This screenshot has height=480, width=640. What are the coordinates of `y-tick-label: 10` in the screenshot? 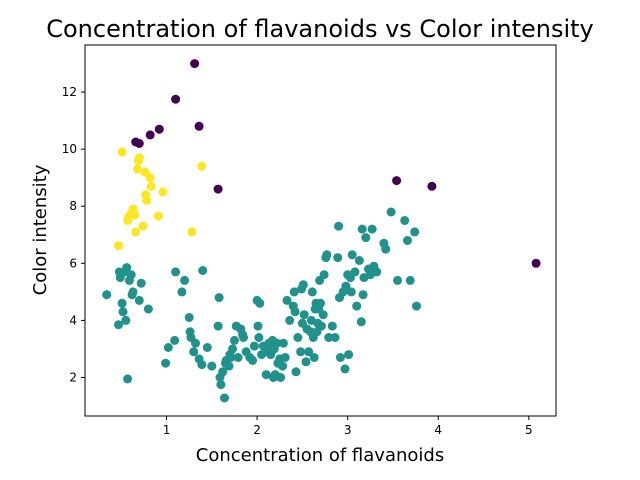 It's located at (69, 149).